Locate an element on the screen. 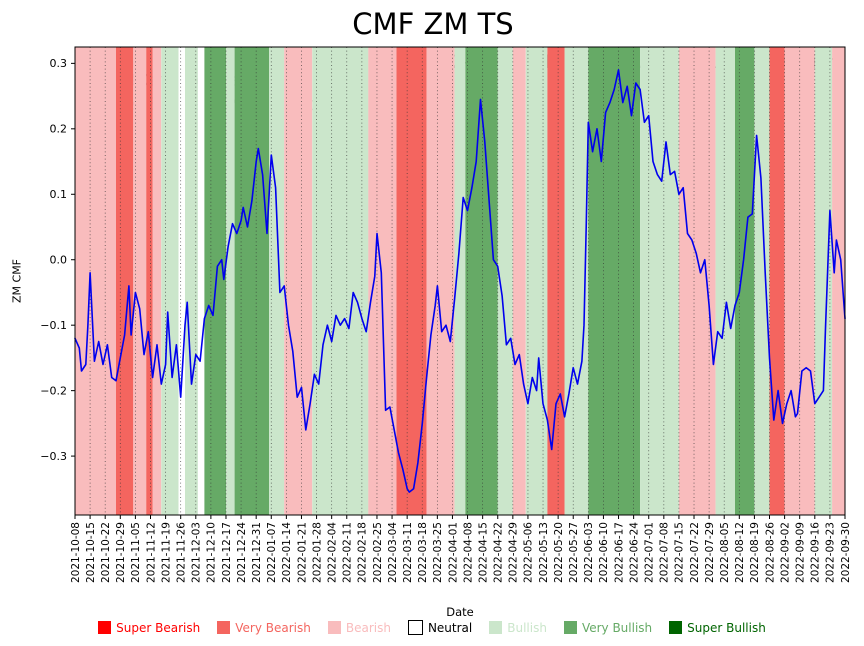  x-tick-label: 2021-12-17 is located at coordinates (227, 552).